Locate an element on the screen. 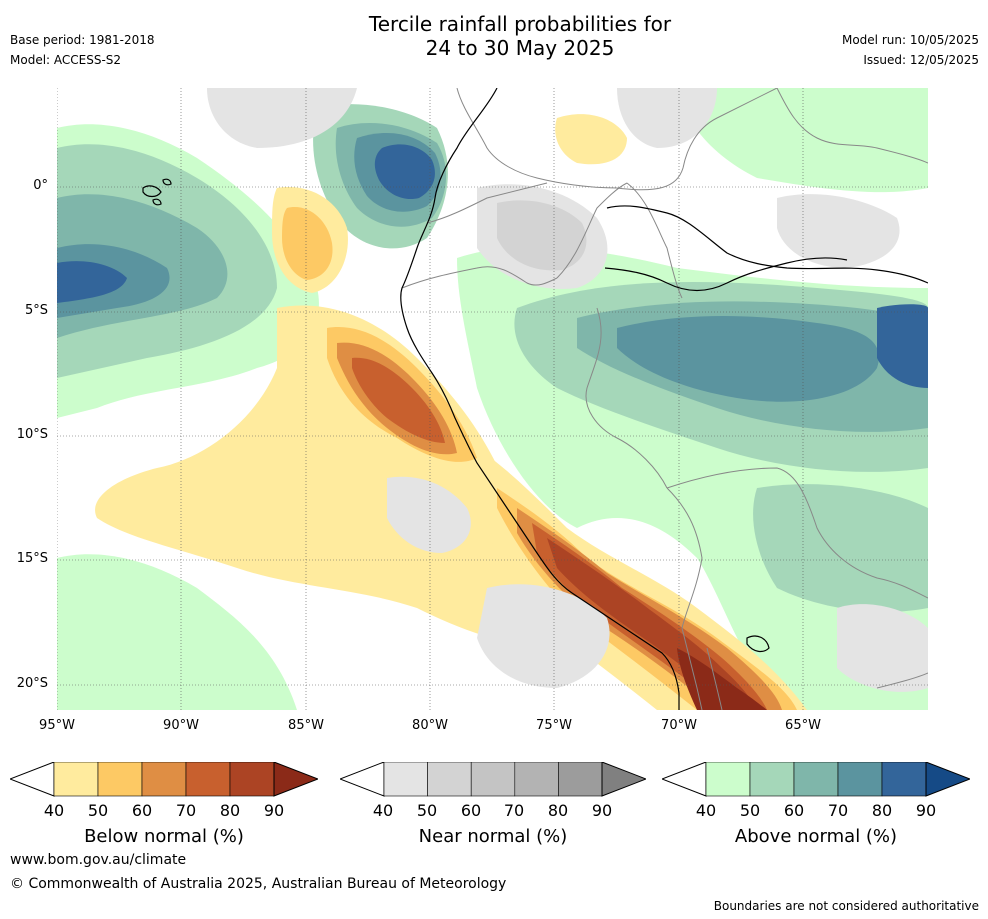 The image size is (988, 919). border-ecuador-peru is located at coordinates (479, 277).